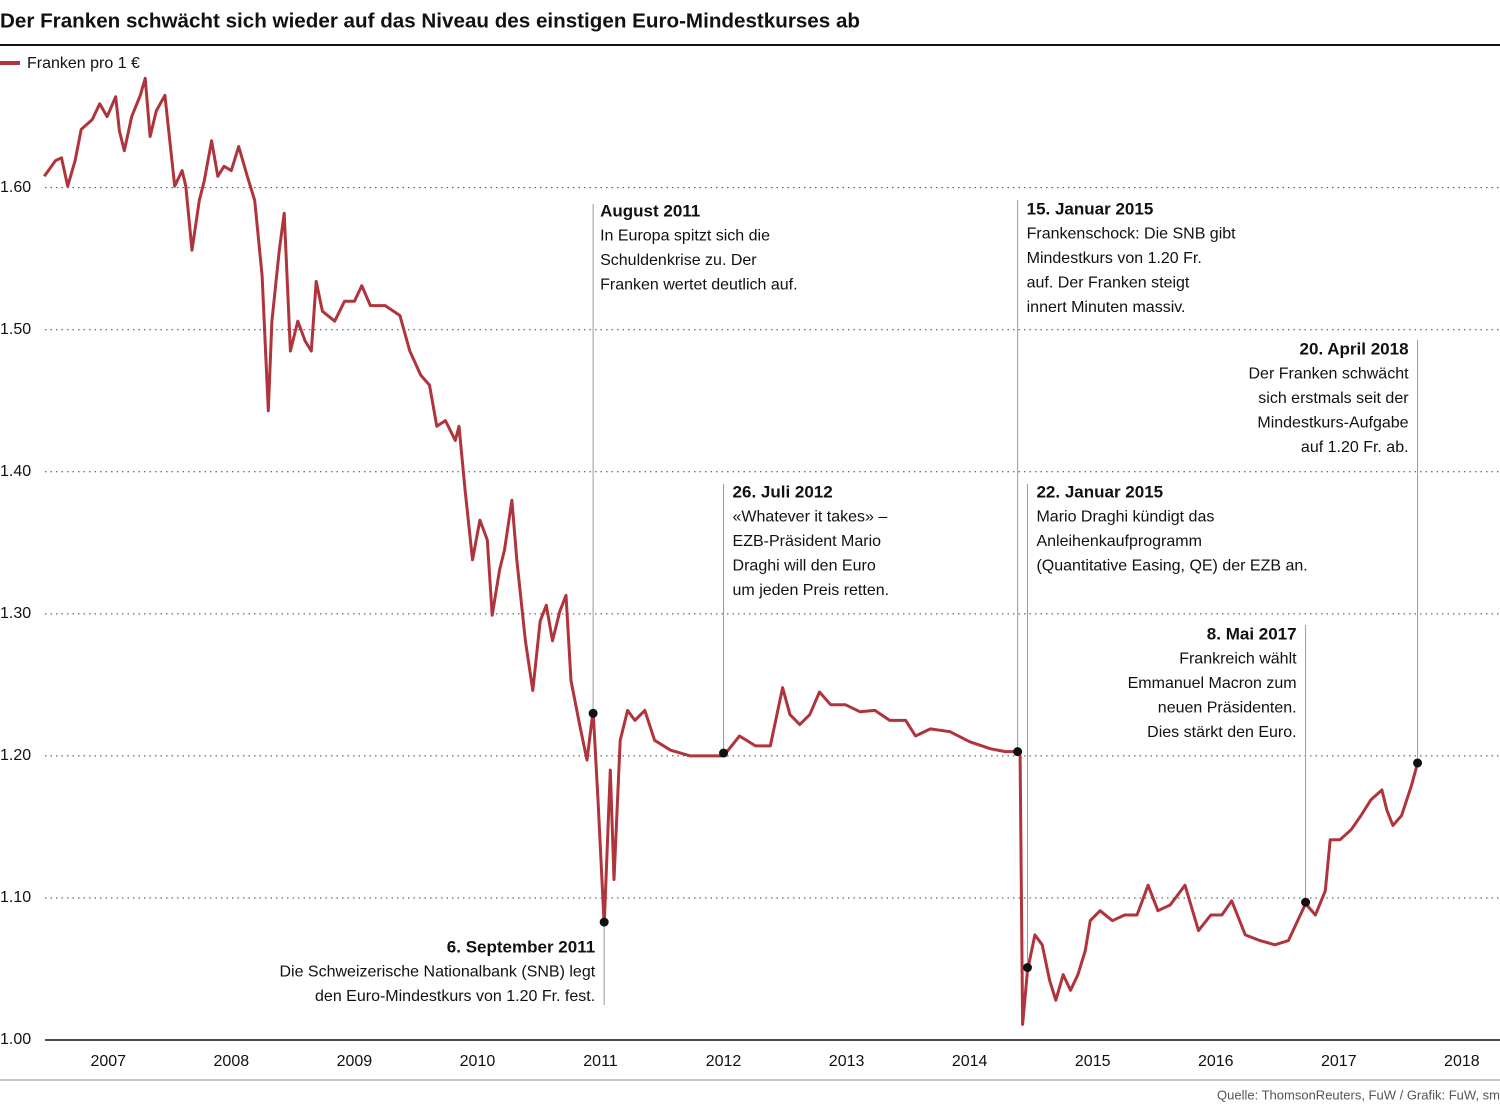 The height and width of the screenshot is (1113, 1500). What do you see at coordinates (521, 946) in the screenshot?
I see `annotation-title: 6. September 2011` at bounding box center [521, 946].